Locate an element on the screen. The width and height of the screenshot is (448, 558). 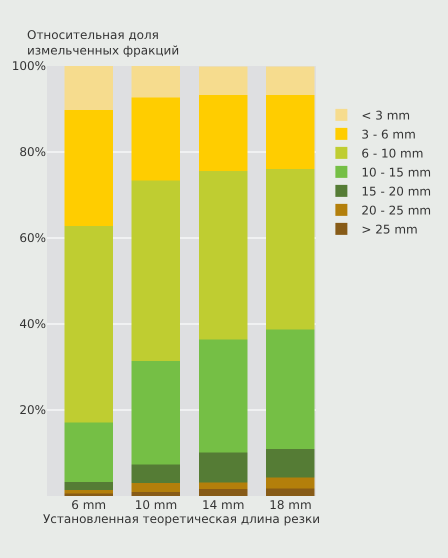
legend-label: > 25 mm is located at coordinates (389, 229).